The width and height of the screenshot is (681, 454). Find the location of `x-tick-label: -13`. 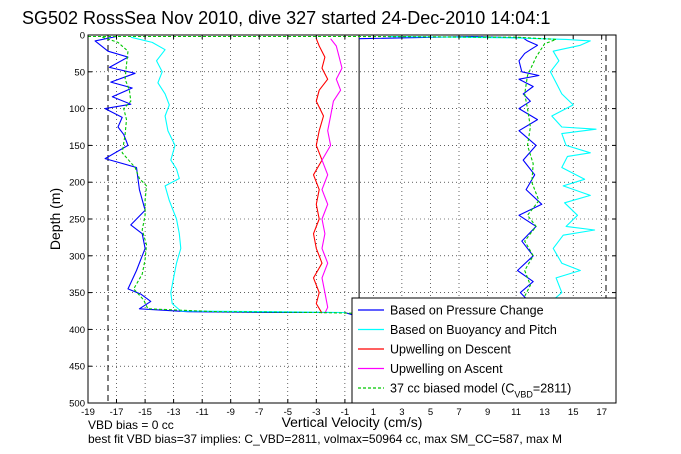

x-tick-label: -13 is located at coordinates (174, 412).